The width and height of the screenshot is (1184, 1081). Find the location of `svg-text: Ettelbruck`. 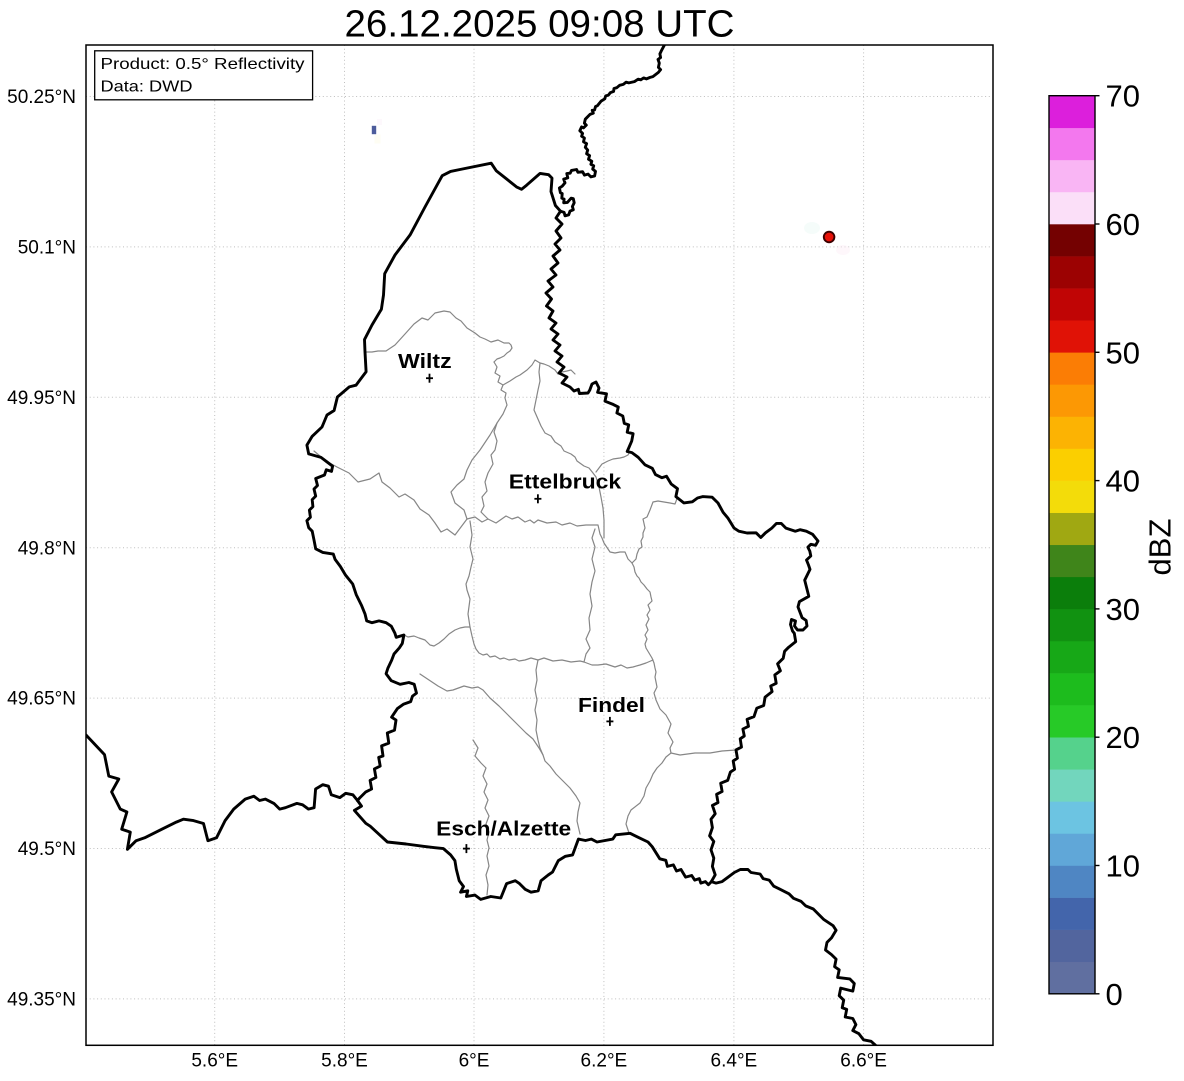

svg-text: Ettelbruck is located at coordinates (565, 481).